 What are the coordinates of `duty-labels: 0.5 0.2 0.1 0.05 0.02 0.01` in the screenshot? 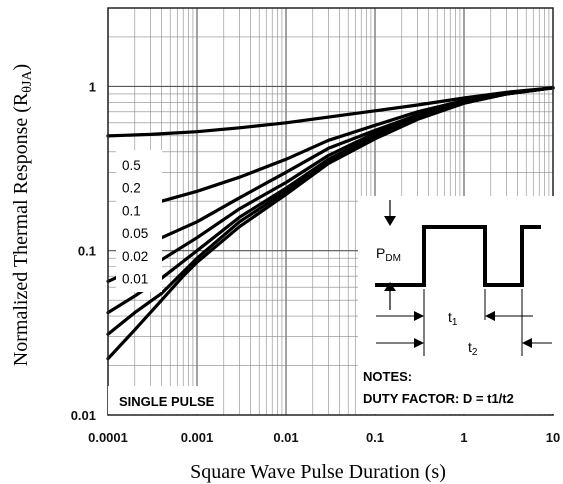 It's located at (135, 222).